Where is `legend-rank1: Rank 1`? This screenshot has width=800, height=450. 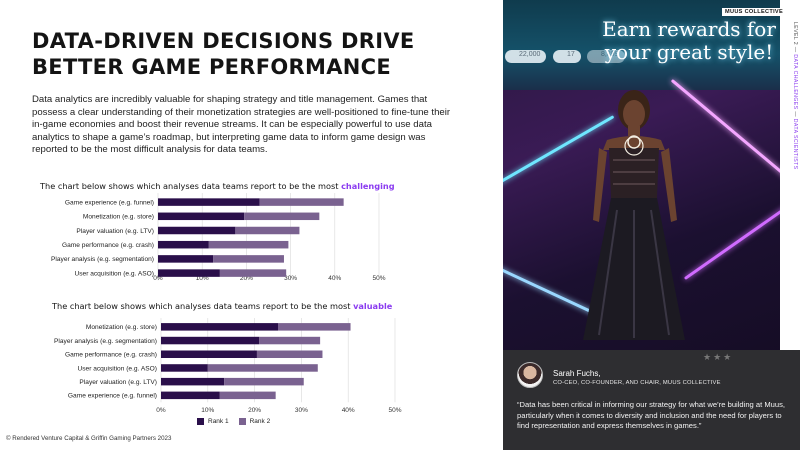 legend-rank1: Rank 1 is located at coordinates (213, 421).